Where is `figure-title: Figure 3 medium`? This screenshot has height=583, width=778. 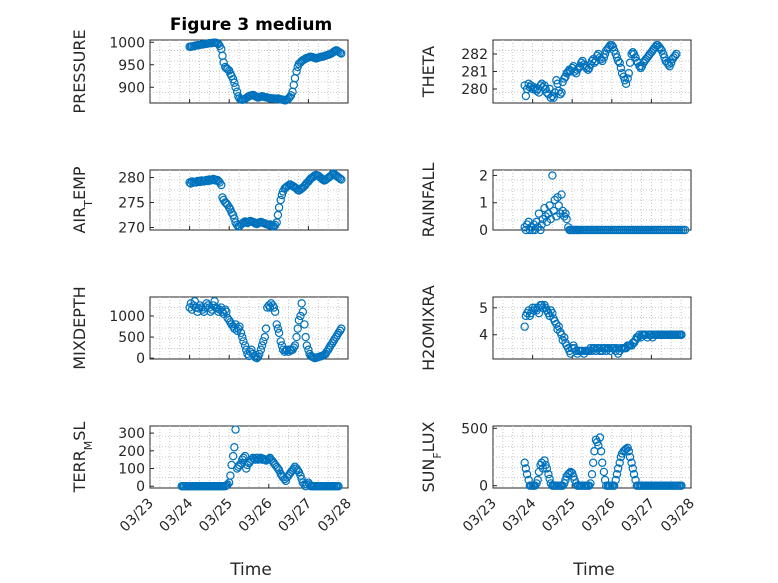
figure-title: Figure 3 medium is located at coordinates (251, 25).